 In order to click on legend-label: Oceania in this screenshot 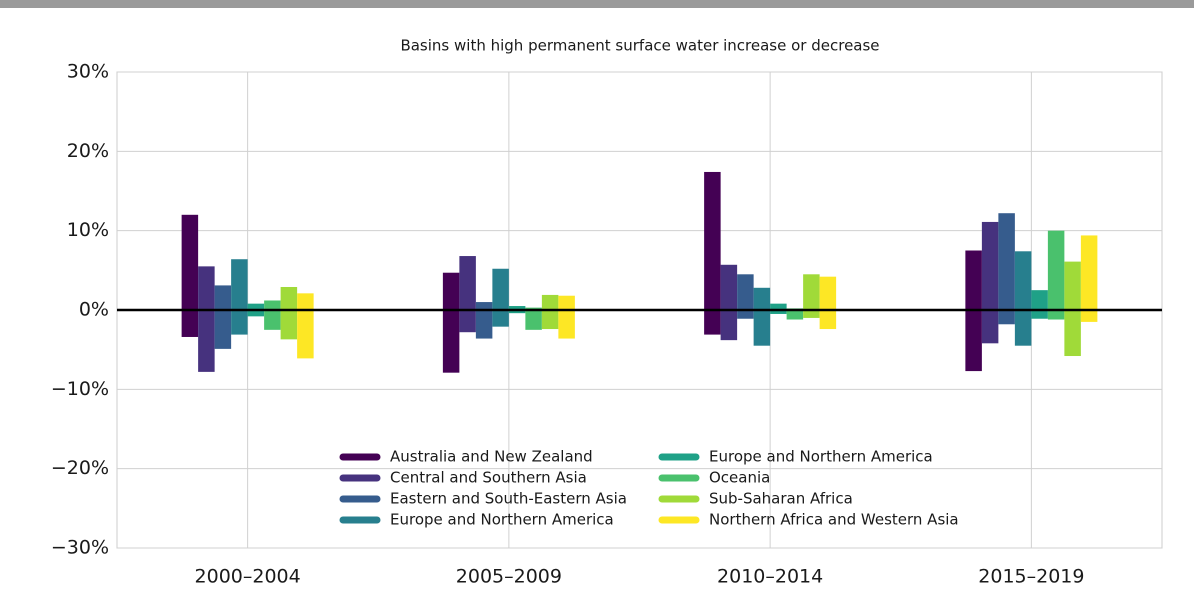, I will do `click(739, 478)`.